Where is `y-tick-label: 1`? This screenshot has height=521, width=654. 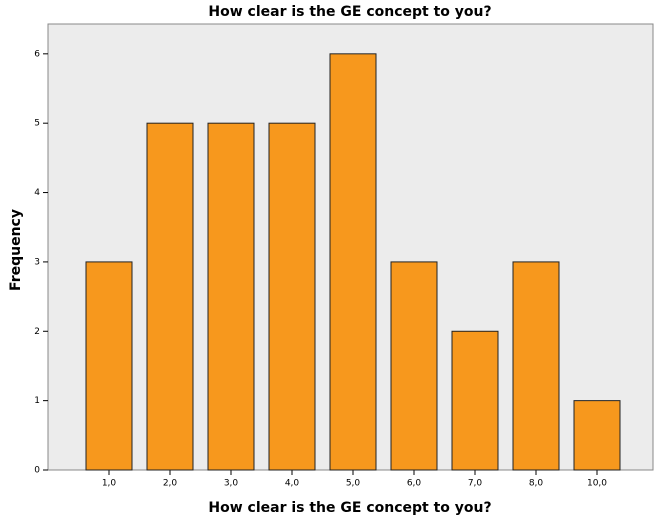
y-tick-label: 1 is located at coordinates (37, 401).